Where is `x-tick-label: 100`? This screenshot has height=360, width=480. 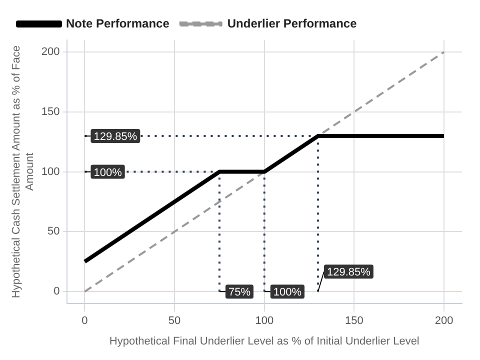 x-tick-label: 100 is located at coordinates (264, 321).